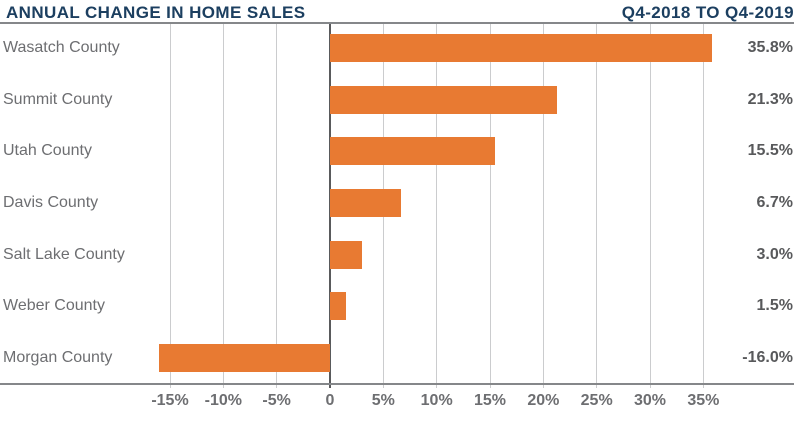 This screenshot has width=800, height=427. I want to click on value-label: 6.7%, so click(774, 202).